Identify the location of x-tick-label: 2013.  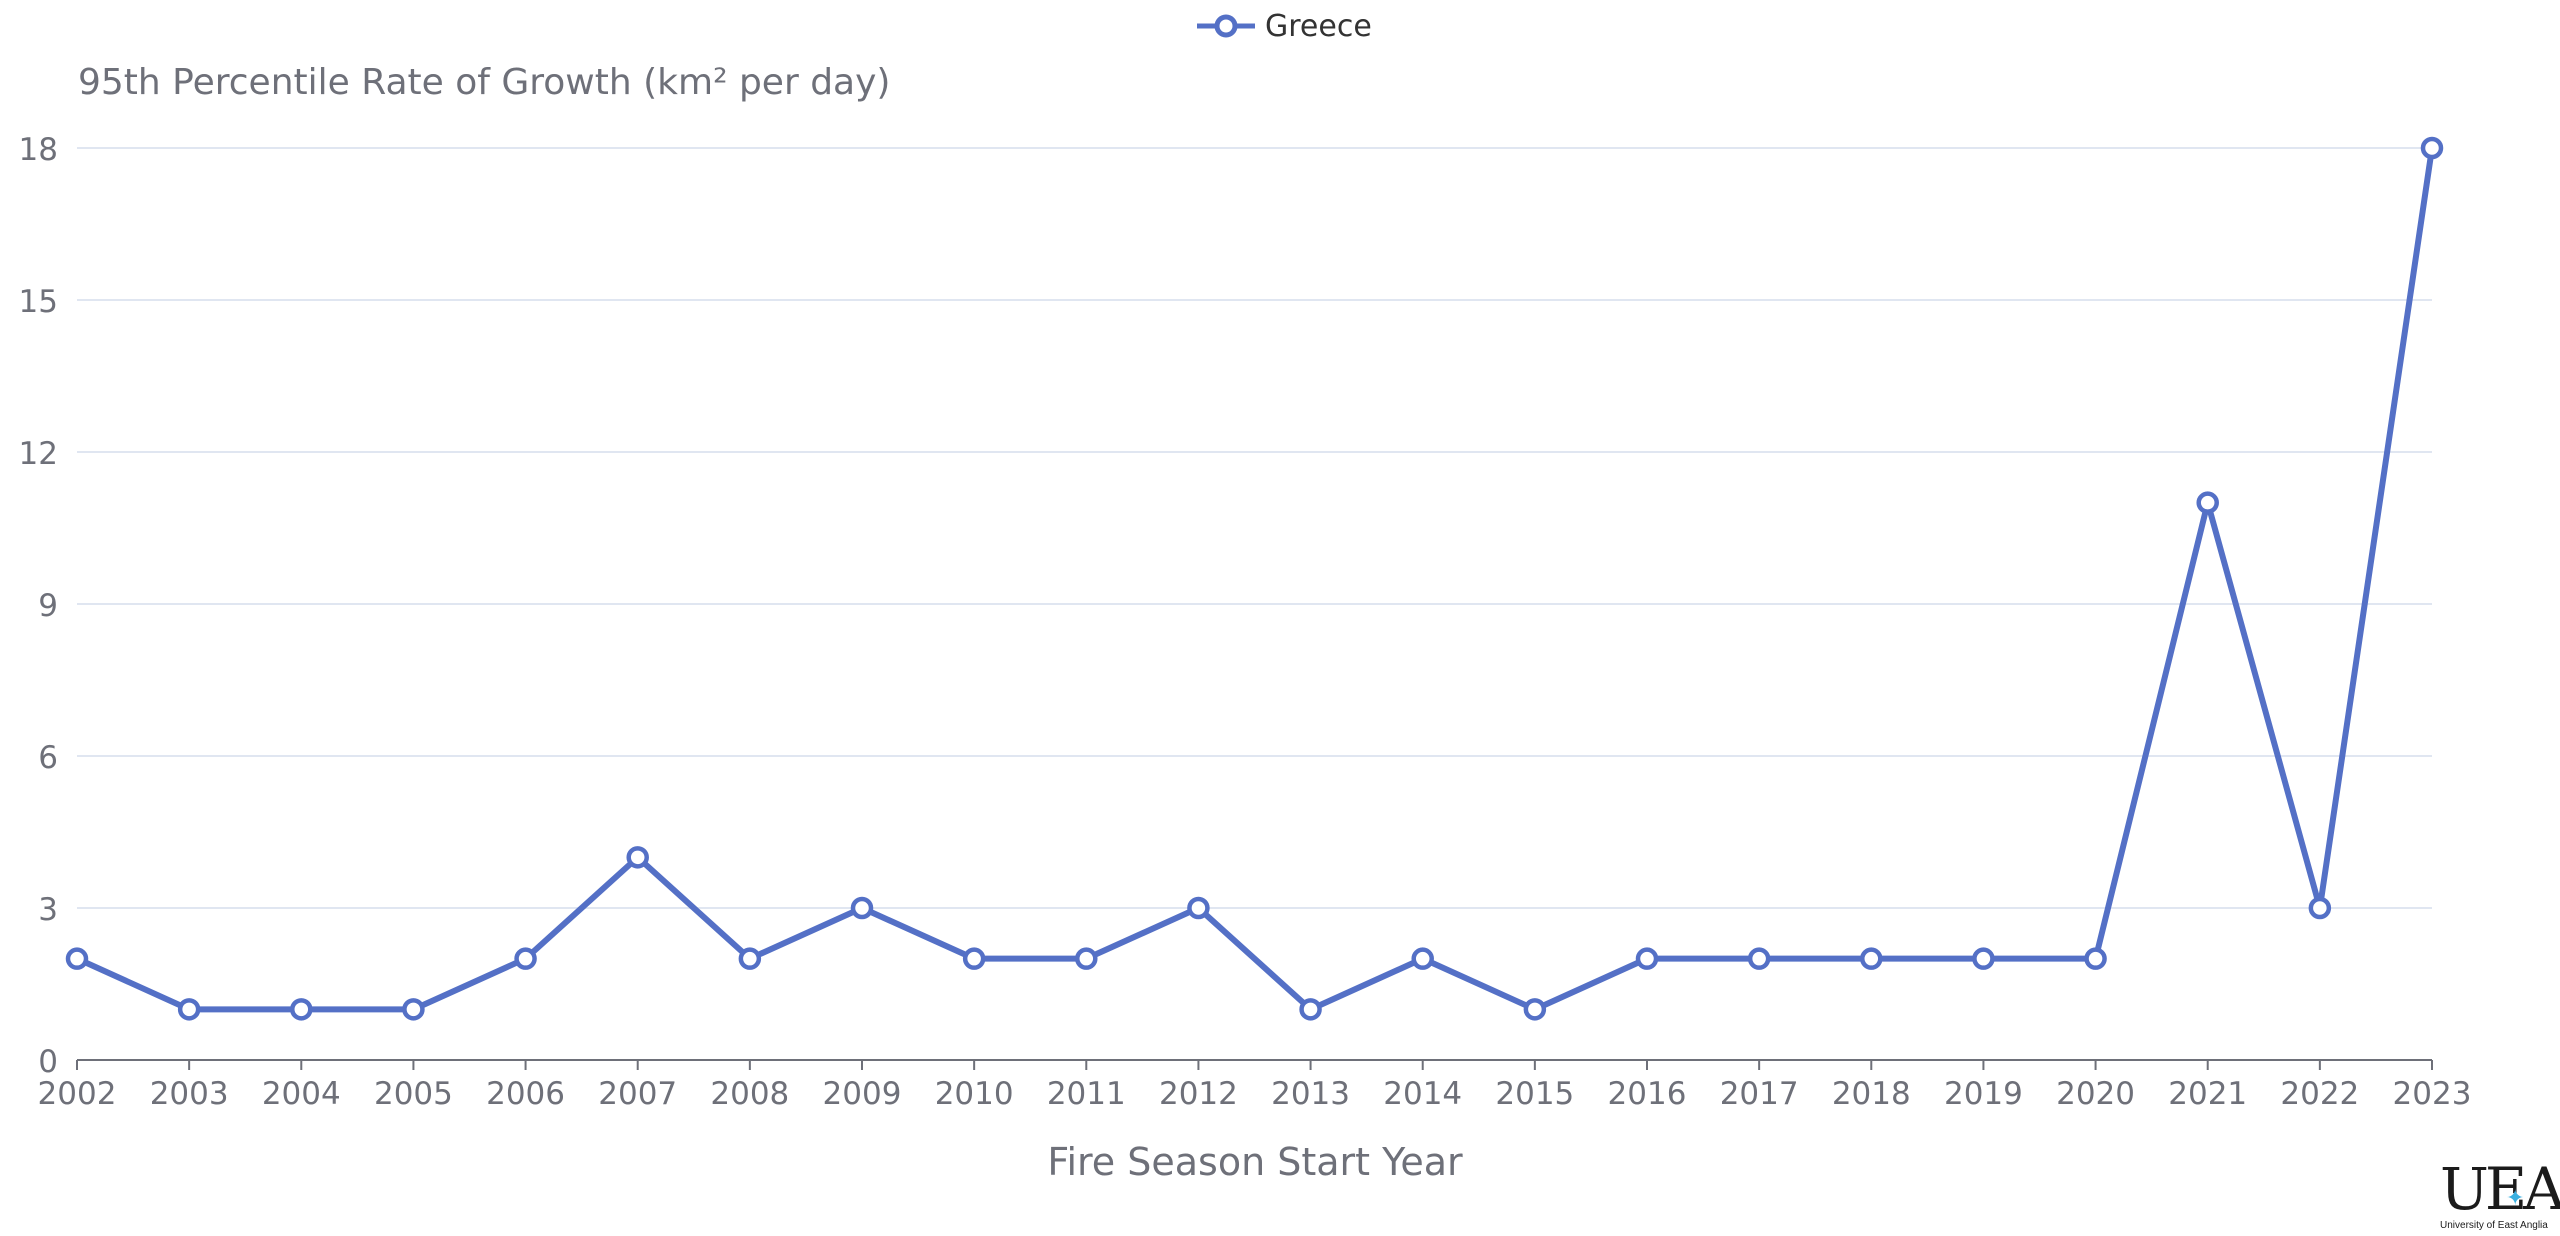
(1310, 1094).